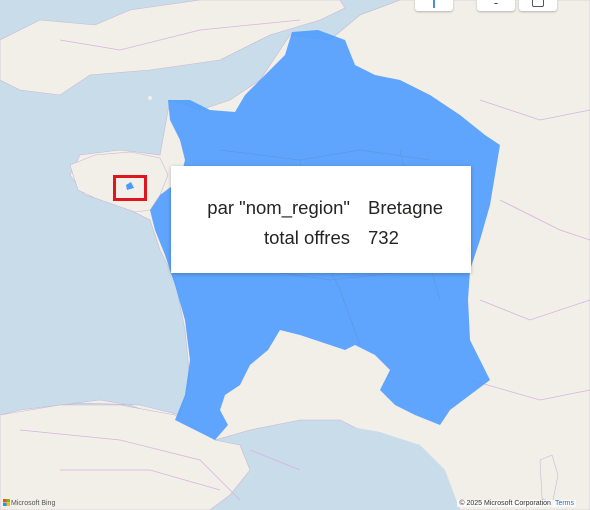 This screenshot has height=510, width=590. Describe the element at coordinates (564, 503) in the screenshot. I see `terms-link: Terms` at that location.